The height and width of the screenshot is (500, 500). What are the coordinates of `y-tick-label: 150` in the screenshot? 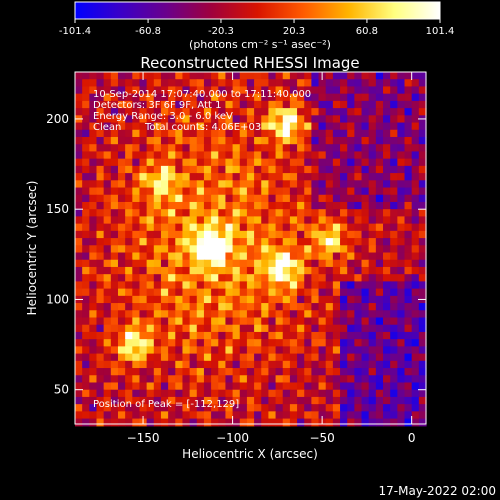 It's located at (57, 209).